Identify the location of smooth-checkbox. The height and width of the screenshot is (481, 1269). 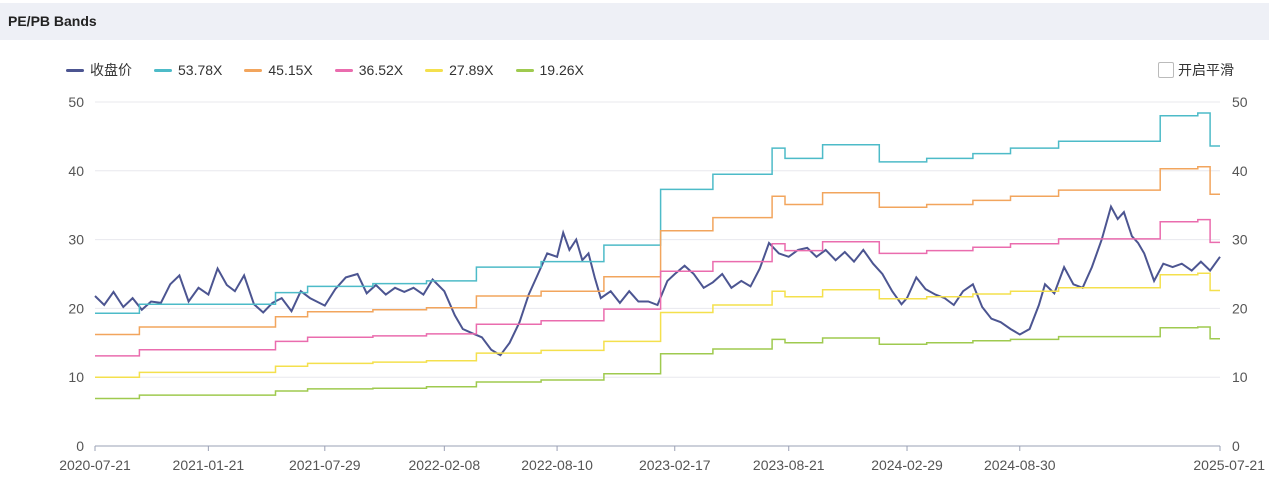
(1166, 70).